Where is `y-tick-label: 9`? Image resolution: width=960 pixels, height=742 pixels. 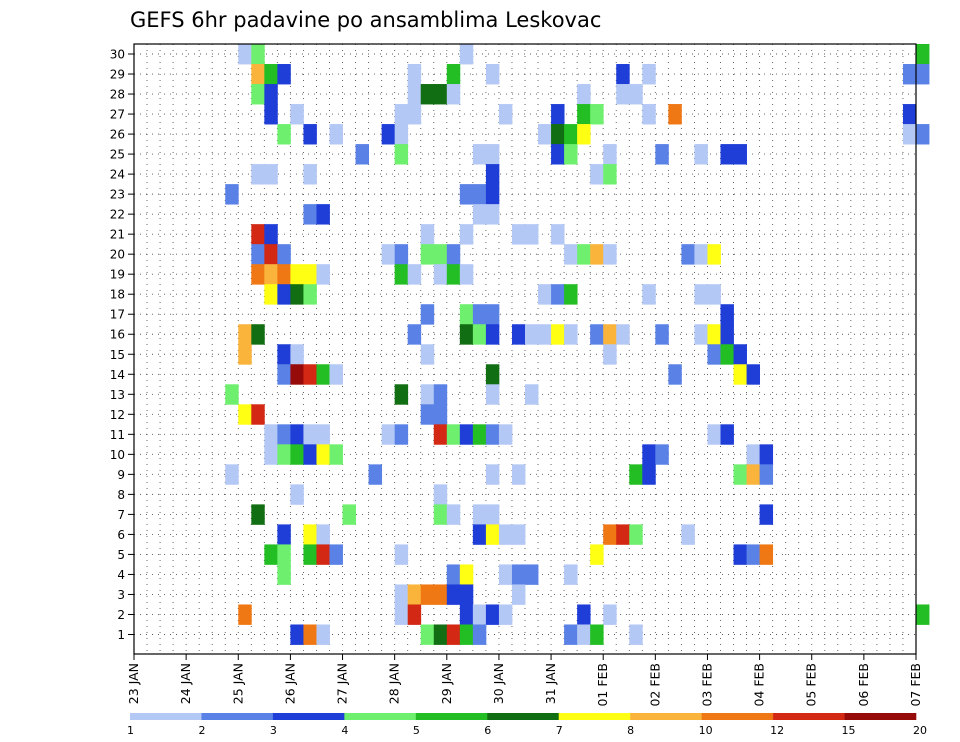
y-tick-label: 9 is located at coordinates (121, 475).